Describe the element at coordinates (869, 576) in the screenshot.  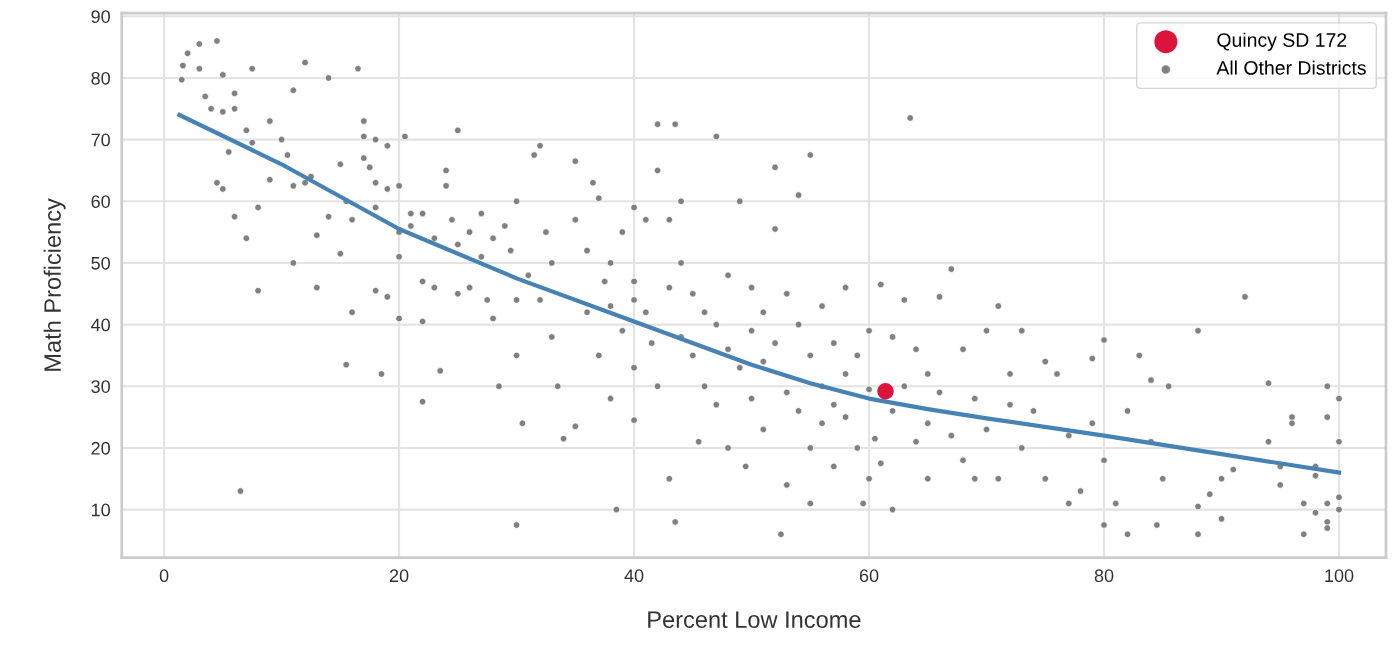
I see `x-tick-label: 60` at that location.